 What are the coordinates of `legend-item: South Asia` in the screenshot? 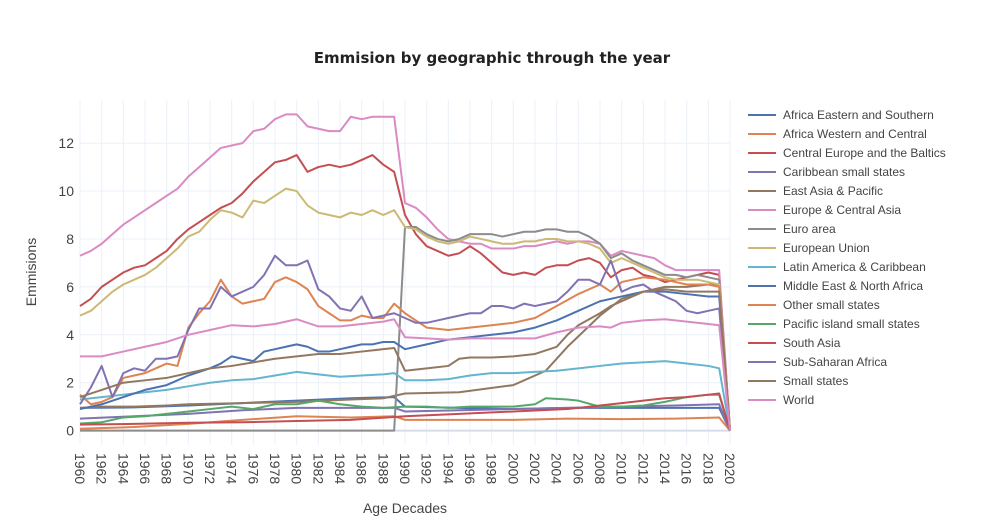 It's located at (794, 343).